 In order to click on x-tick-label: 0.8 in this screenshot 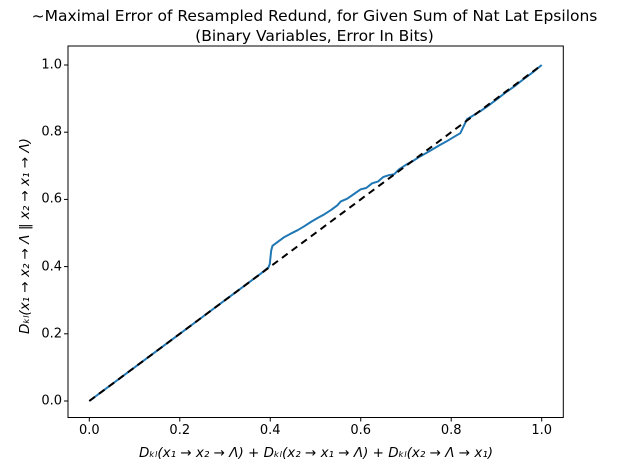, I will do `click(451, 430)`.